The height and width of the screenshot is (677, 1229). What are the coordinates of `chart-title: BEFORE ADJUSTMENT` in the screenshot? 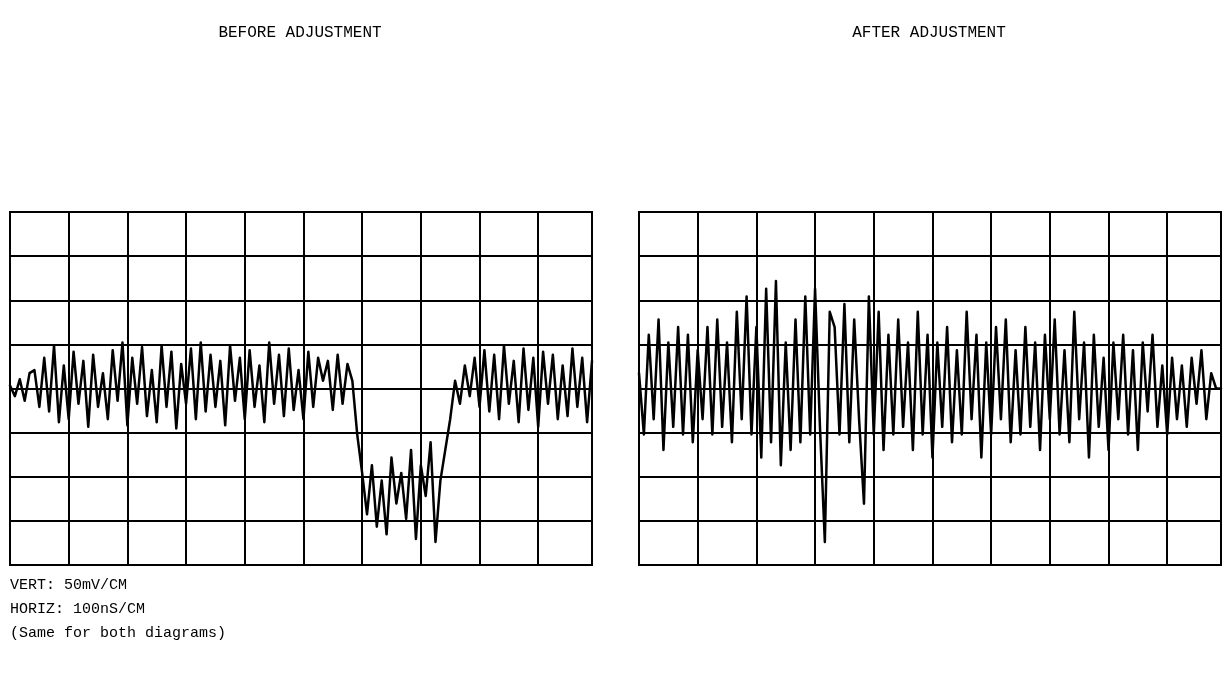 It's located at (300, 33).